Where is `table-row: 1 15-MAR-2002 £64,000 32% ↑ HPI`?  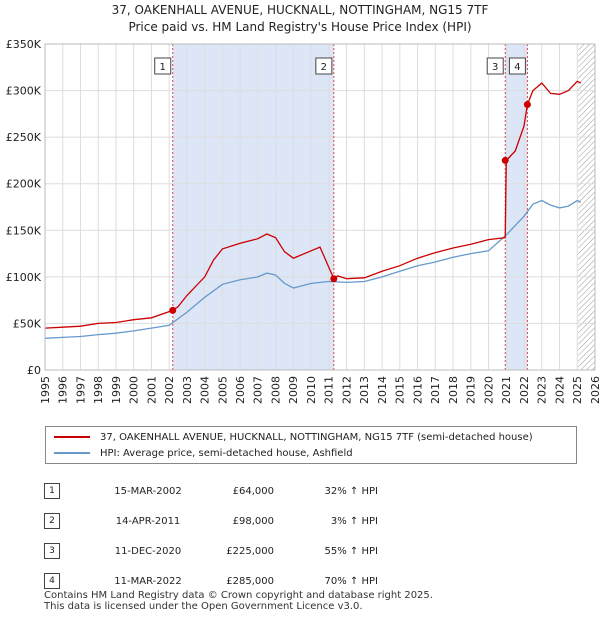 table-row: 1 15-MAR-2002 £64,000 32% ↑ HPI is located at coordinates (211, 491).